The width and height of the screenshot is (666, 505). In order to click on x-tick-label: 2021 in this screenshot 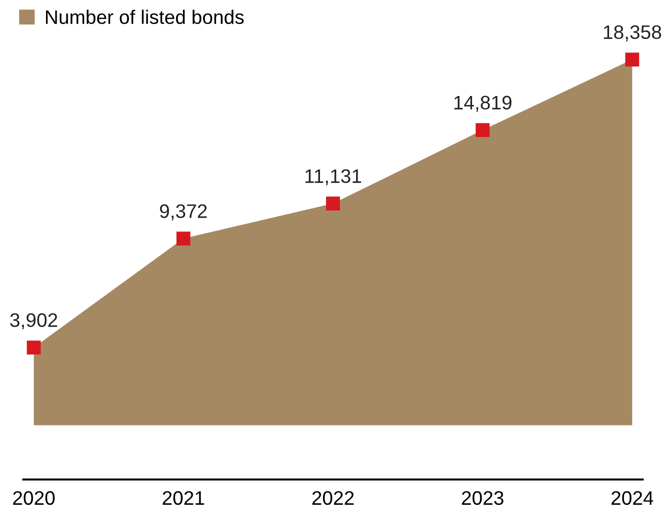, I will do `click(183, 498)`.